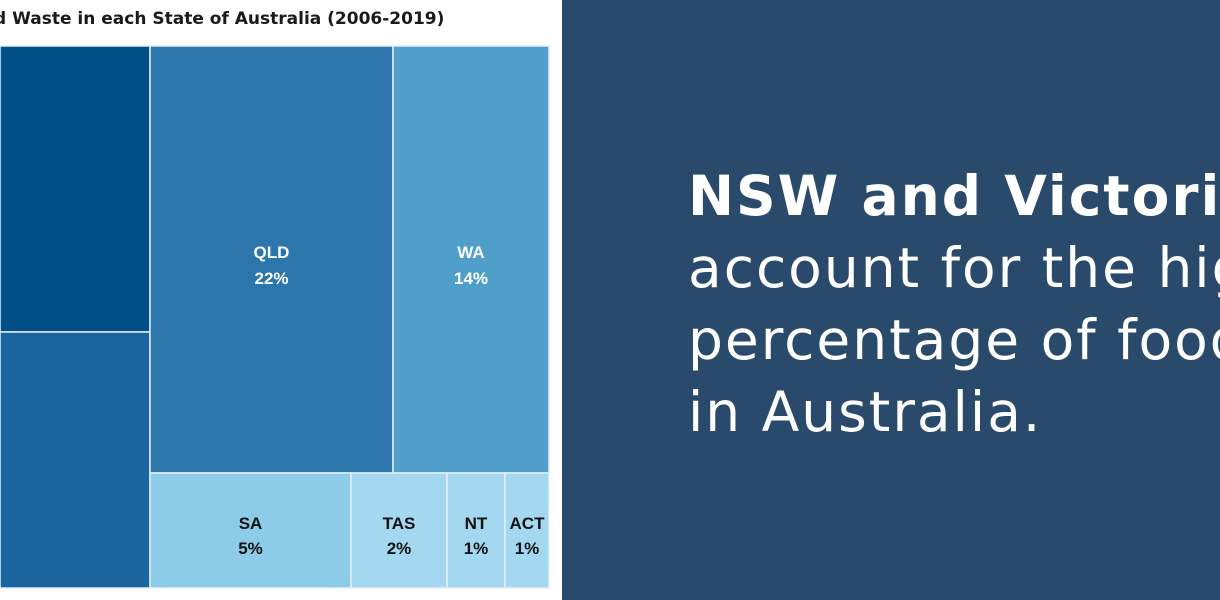 The width and height of the screenshot is (1220, 600). I want to click on treemap-value: 14%, so click(471, 278).